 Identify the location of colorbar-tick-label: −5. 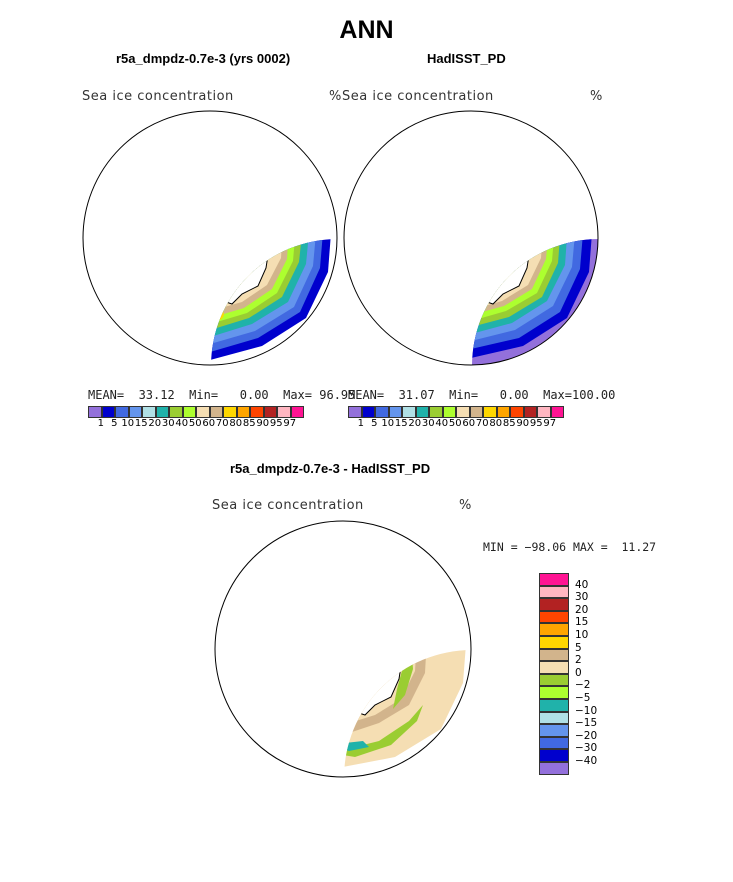
(583, 698).